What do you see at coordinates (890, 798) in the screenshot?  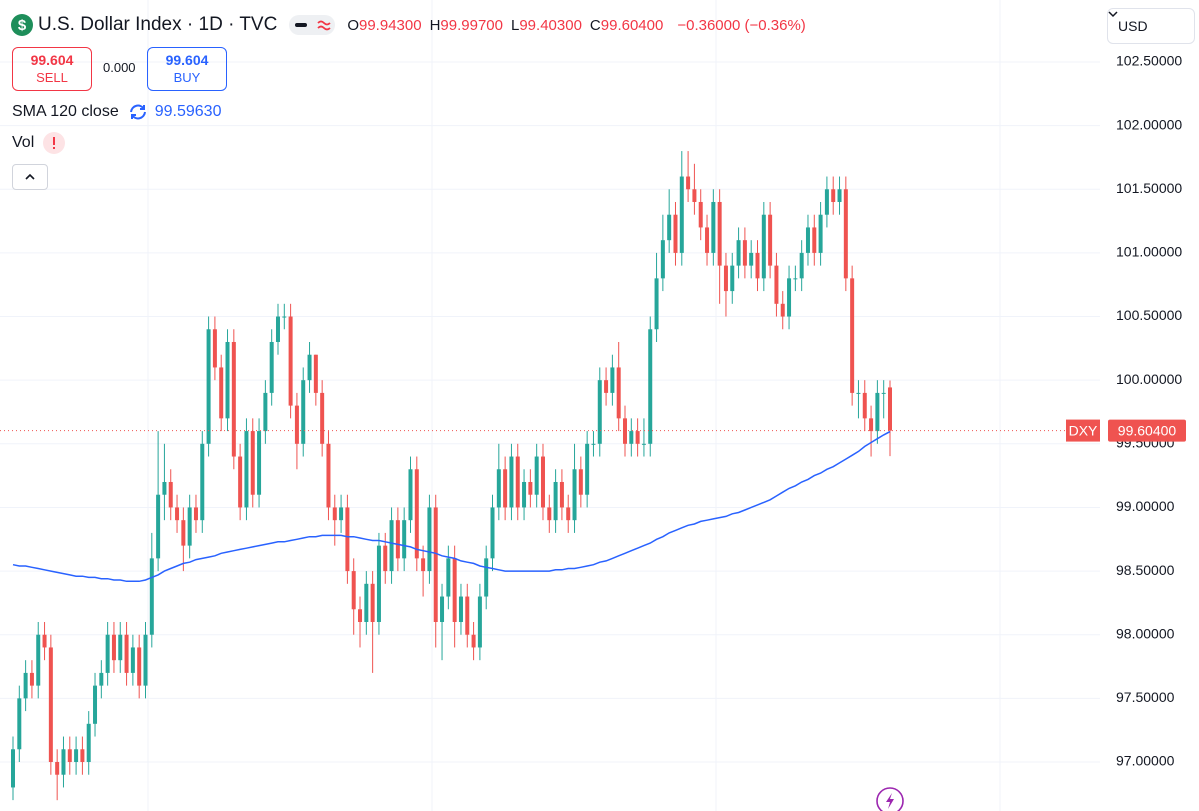 I see `lightning-icon` at bounding box center [890, 798].